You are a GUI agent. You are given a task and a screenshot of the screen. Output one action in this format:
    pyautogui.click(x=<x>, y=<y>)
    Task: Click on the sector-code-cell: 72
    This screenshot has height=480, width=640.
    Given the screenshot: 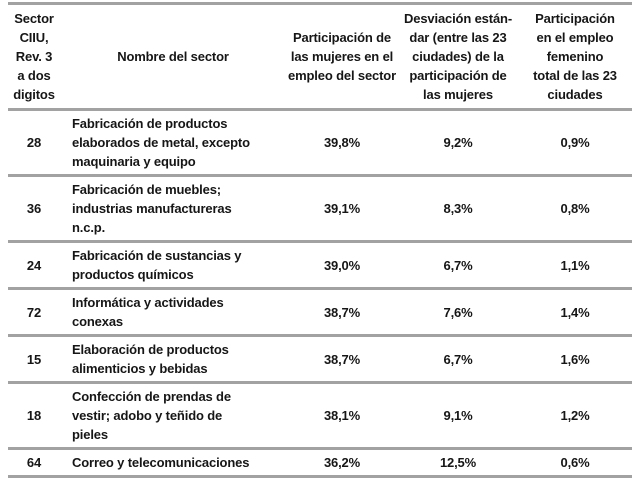 What is the action you would take?
    pyautogui.click(x=34, y=312)
    